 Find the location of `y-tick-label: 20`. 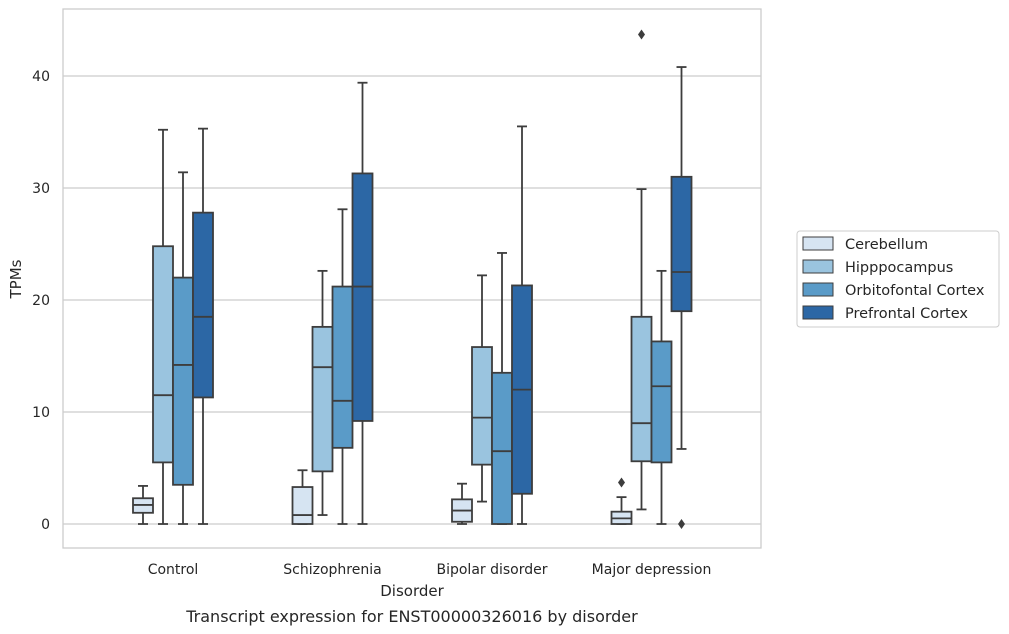

y-tick-label: 20 is located at coordinates (41, 301).